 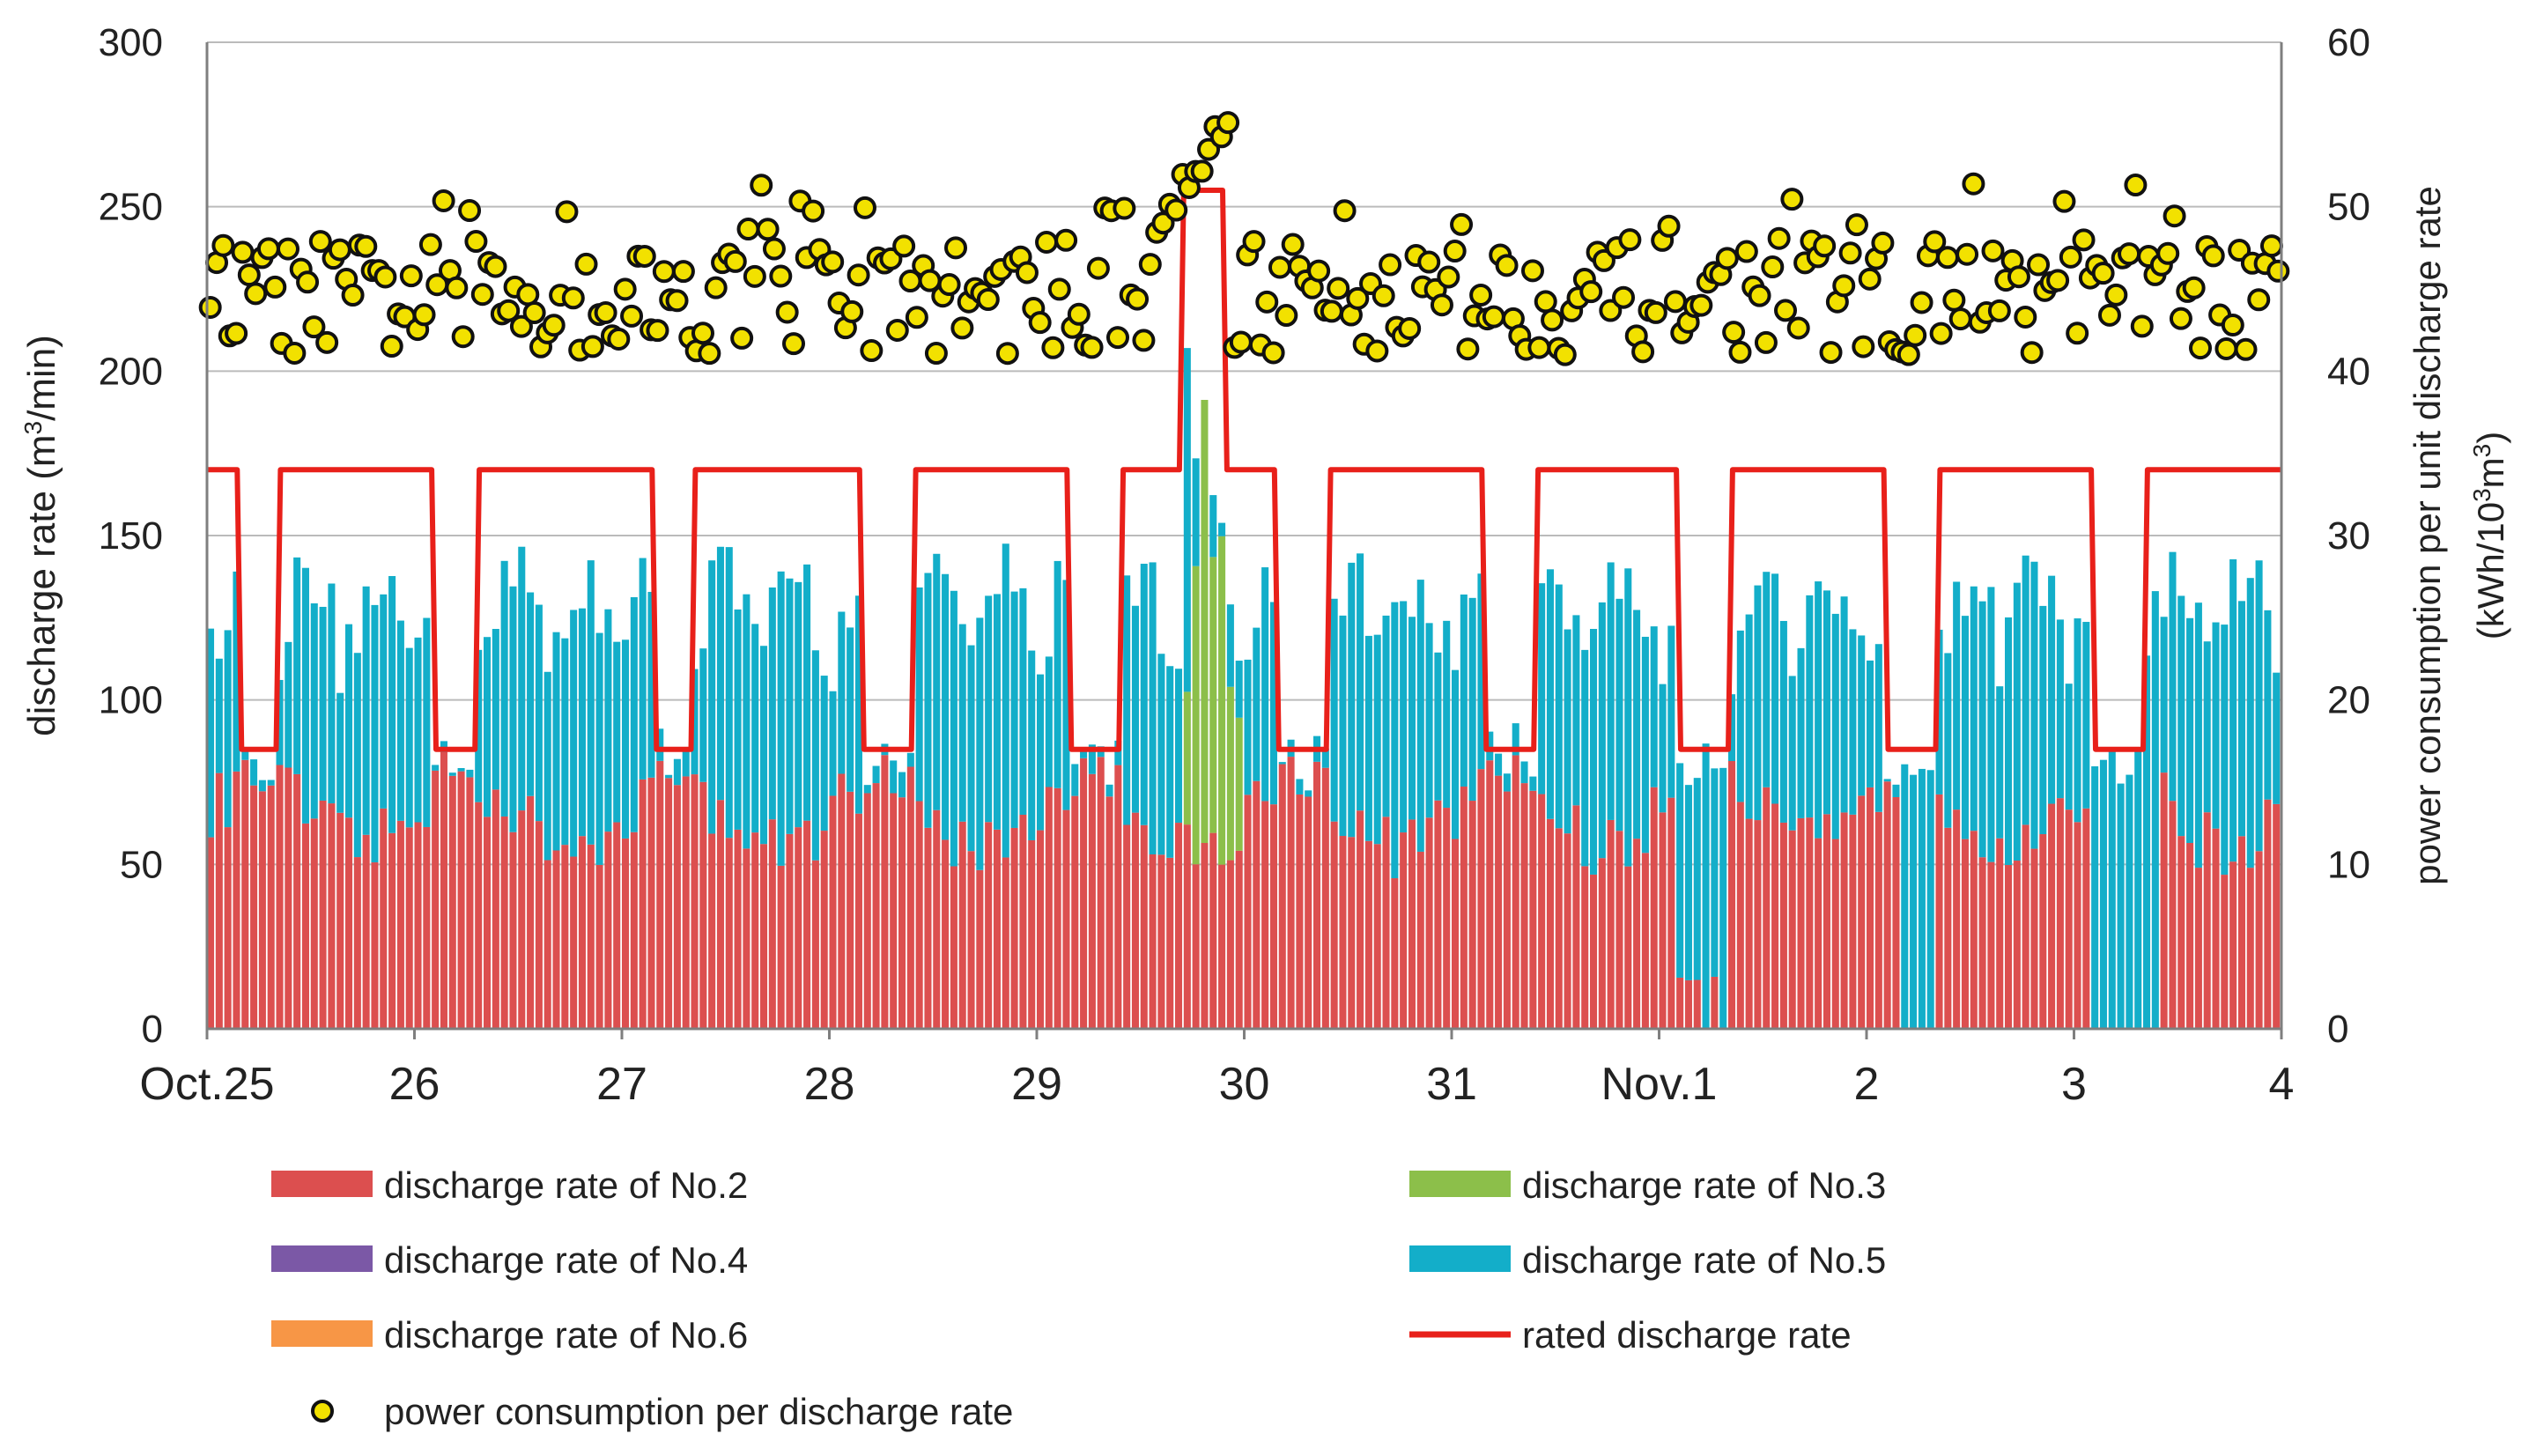 I want to click on x-tick-label: 27, so click(x=621, y=1084).